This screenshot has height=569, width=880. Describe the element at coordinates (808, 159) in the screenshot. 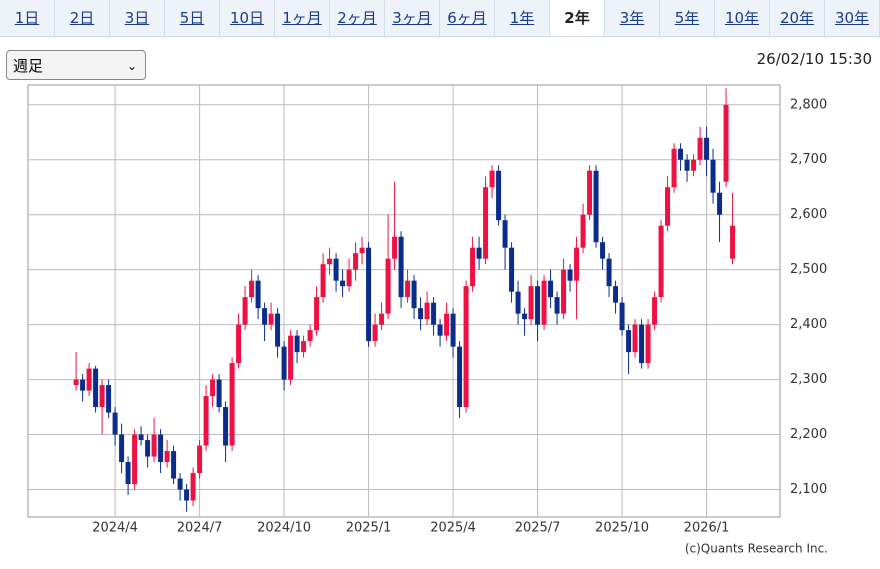

I see `y-tick-label: 2,700` at that location.